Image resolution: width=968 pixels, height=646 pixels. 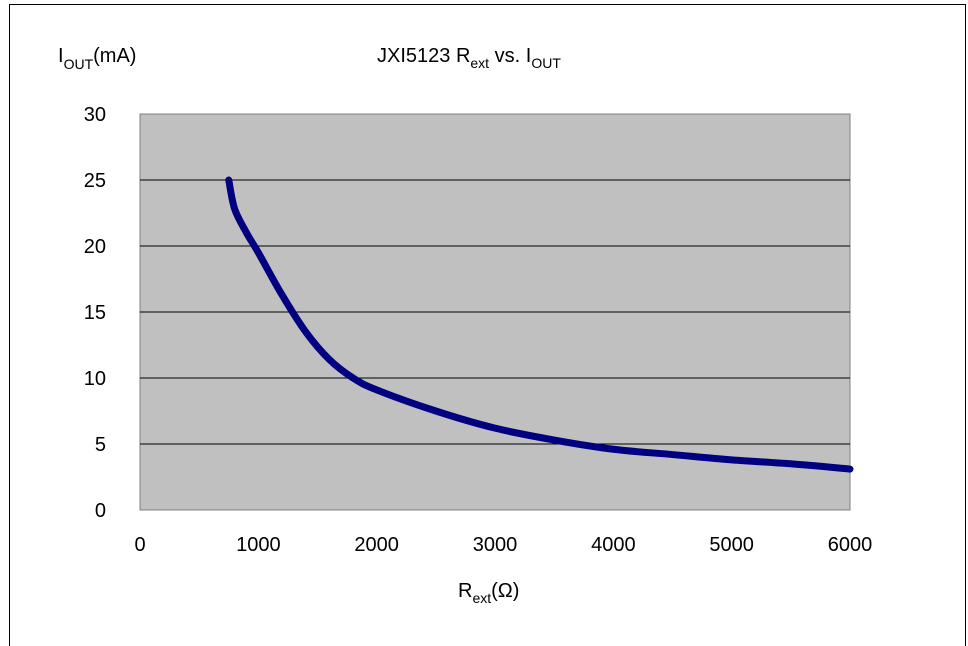 What do you see at coordinates (95, 115) in the screenshot?
I see `y-tick-label: 30` at bounding box center [95, 115].